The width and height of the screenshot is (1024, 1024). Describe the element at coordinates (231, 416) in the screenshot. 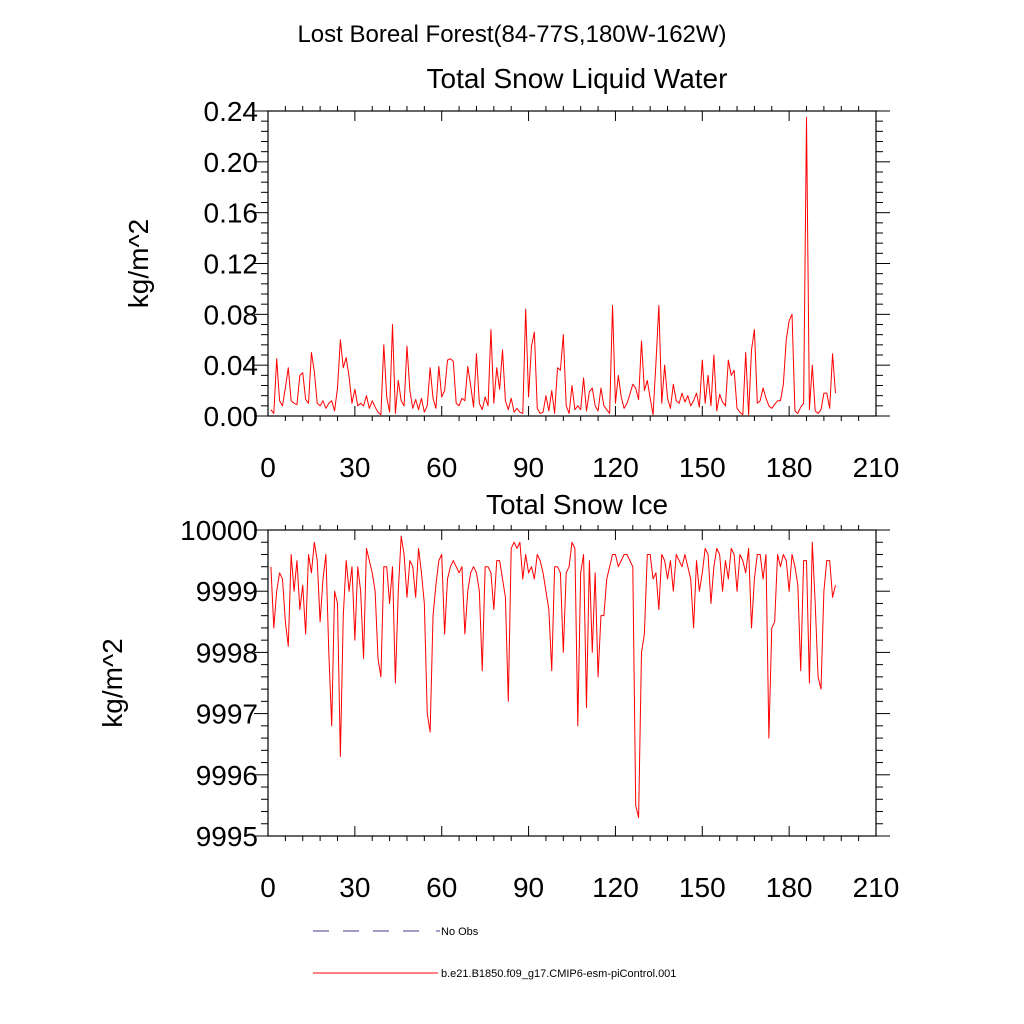

I see `chart-0-y-tick-label: 0.00` at that location.